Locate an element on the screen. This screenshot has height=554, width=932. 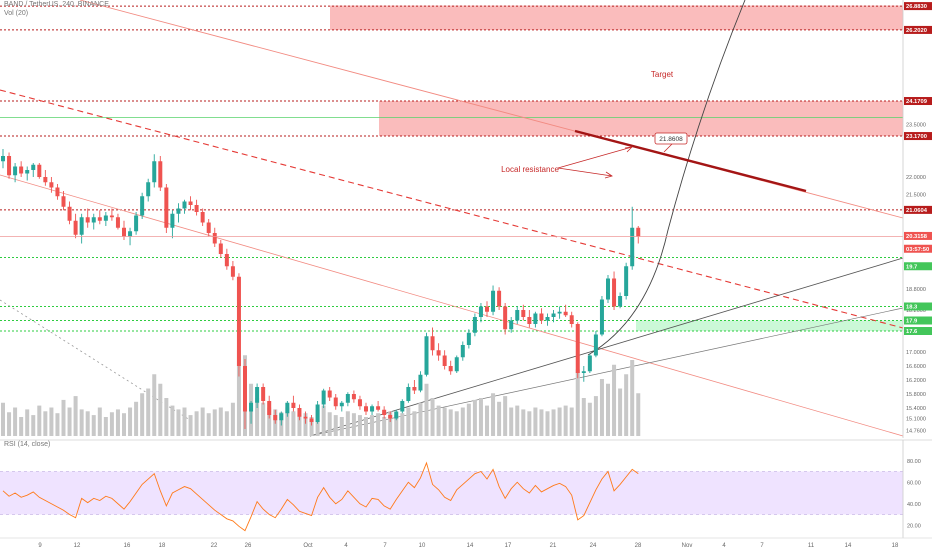
time-tick-label: 16 is located at coordinates (127, 546).